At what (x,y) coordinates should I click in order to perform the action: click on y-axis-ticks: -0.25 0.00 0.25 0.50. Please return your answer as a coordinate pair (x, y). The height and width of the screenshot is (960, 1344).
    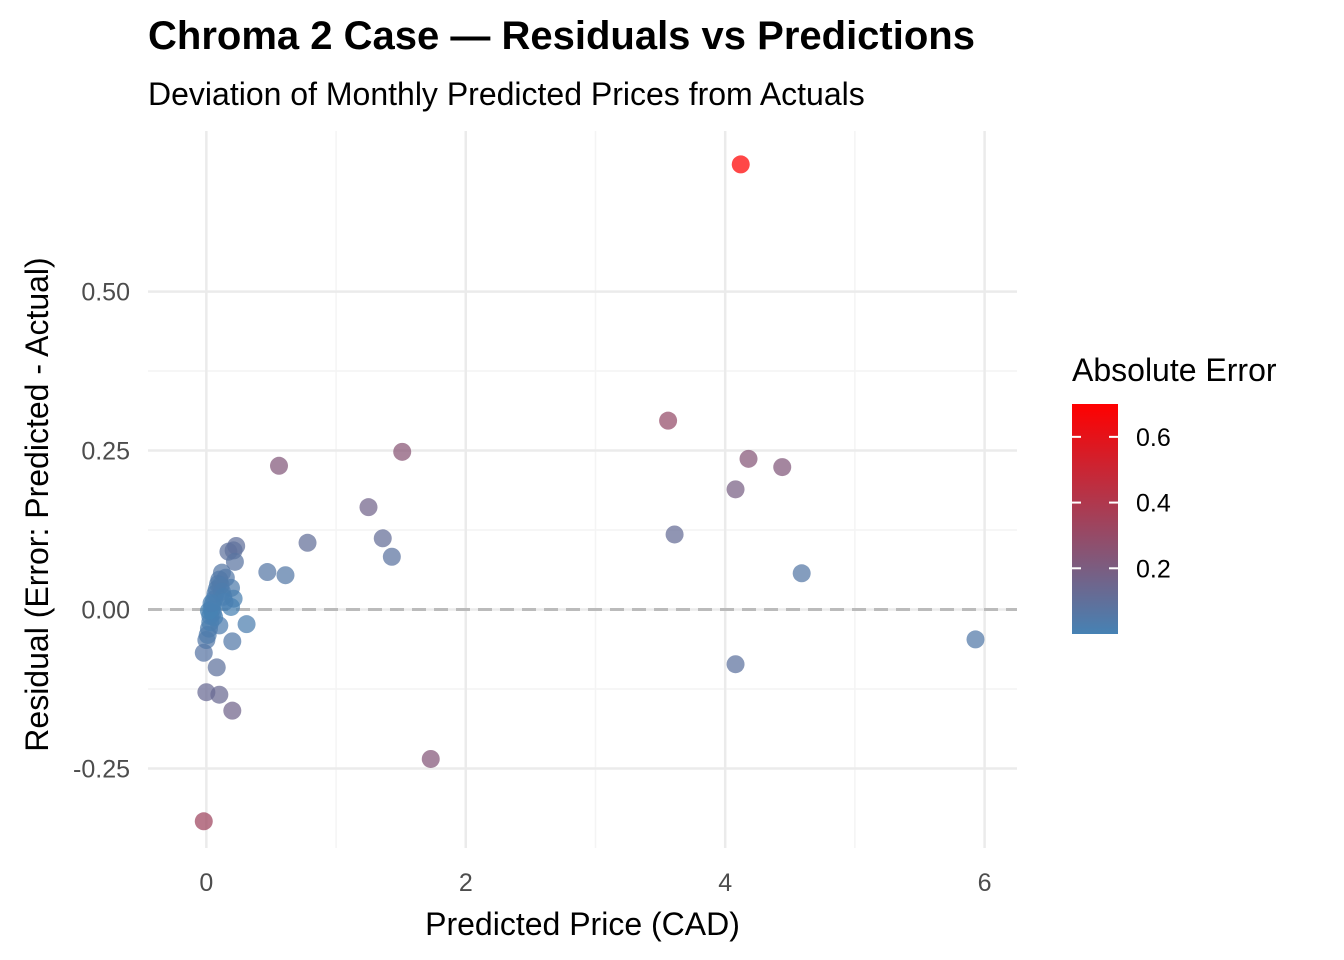
    Looking at the image, I should click on (101, 531).